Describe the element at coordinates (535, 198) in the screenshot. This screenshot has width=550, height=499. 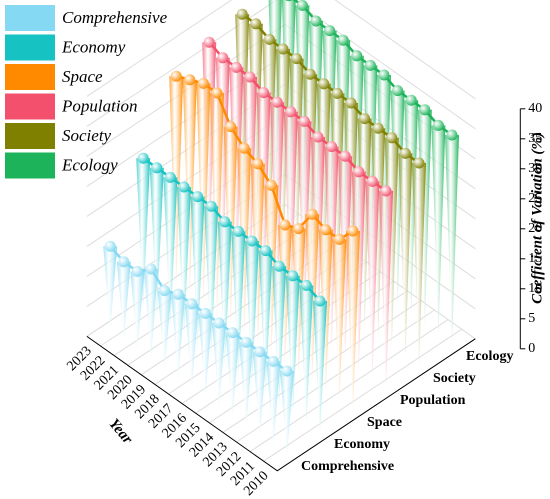
I see `z-tick-label: 25` at that location.